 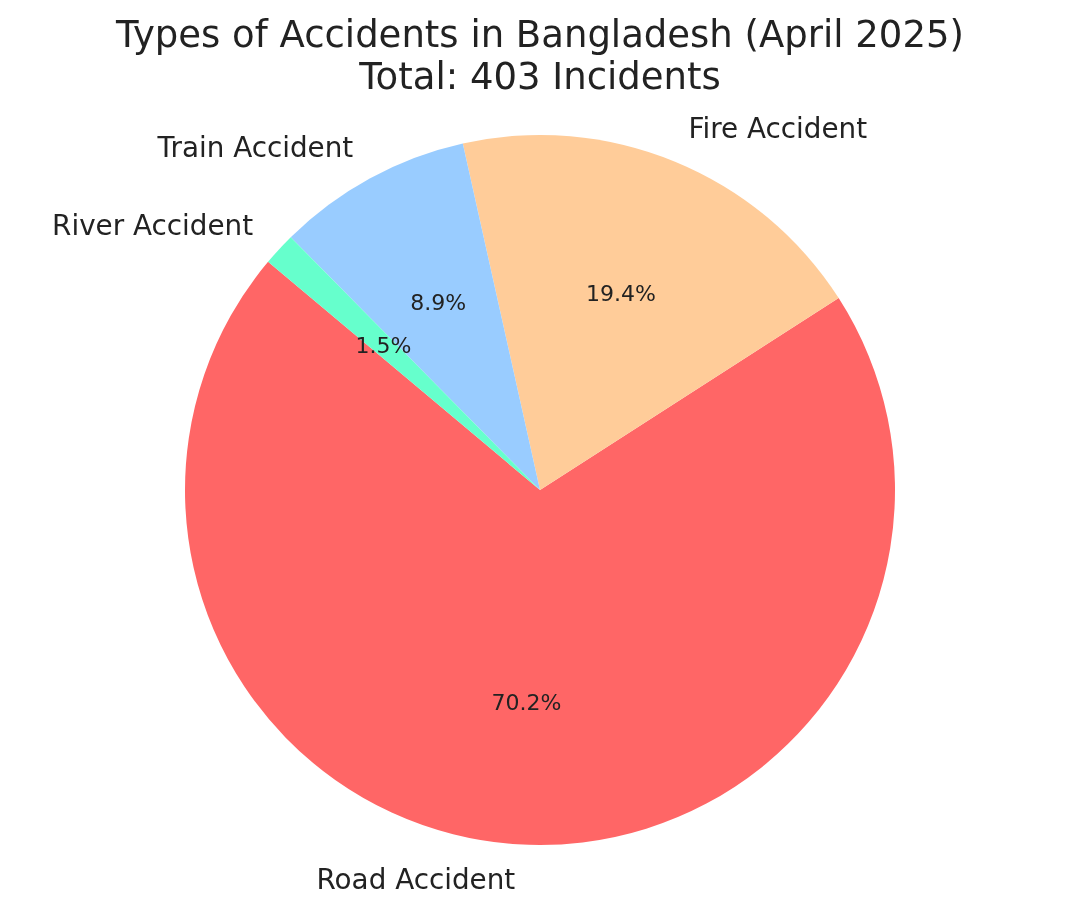 I want to click on pie-slice, so click(x=404, y=363).